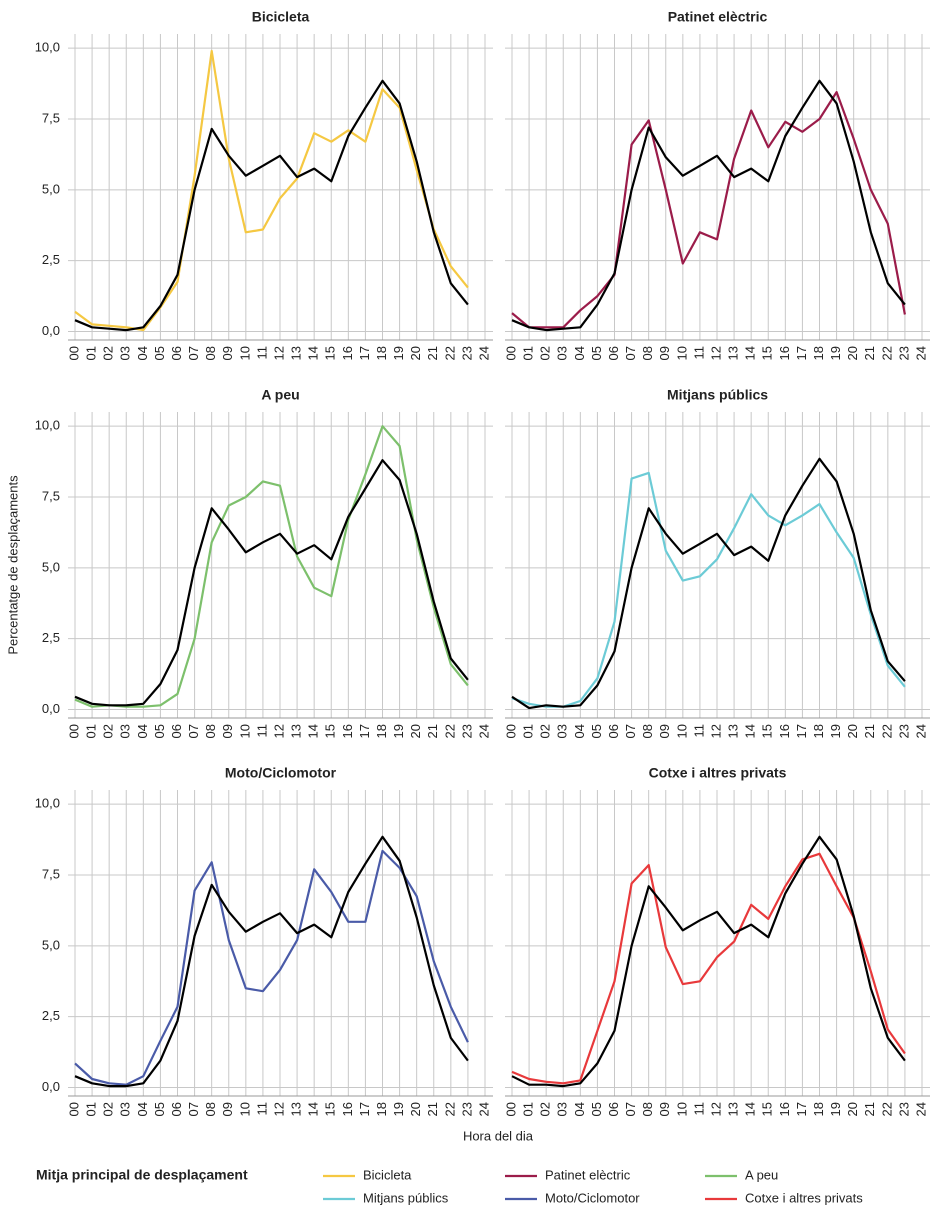 The height and width of the screenshot is (1208, 941). I want to click on y-tick-label: 7,5, so click(51, 117).